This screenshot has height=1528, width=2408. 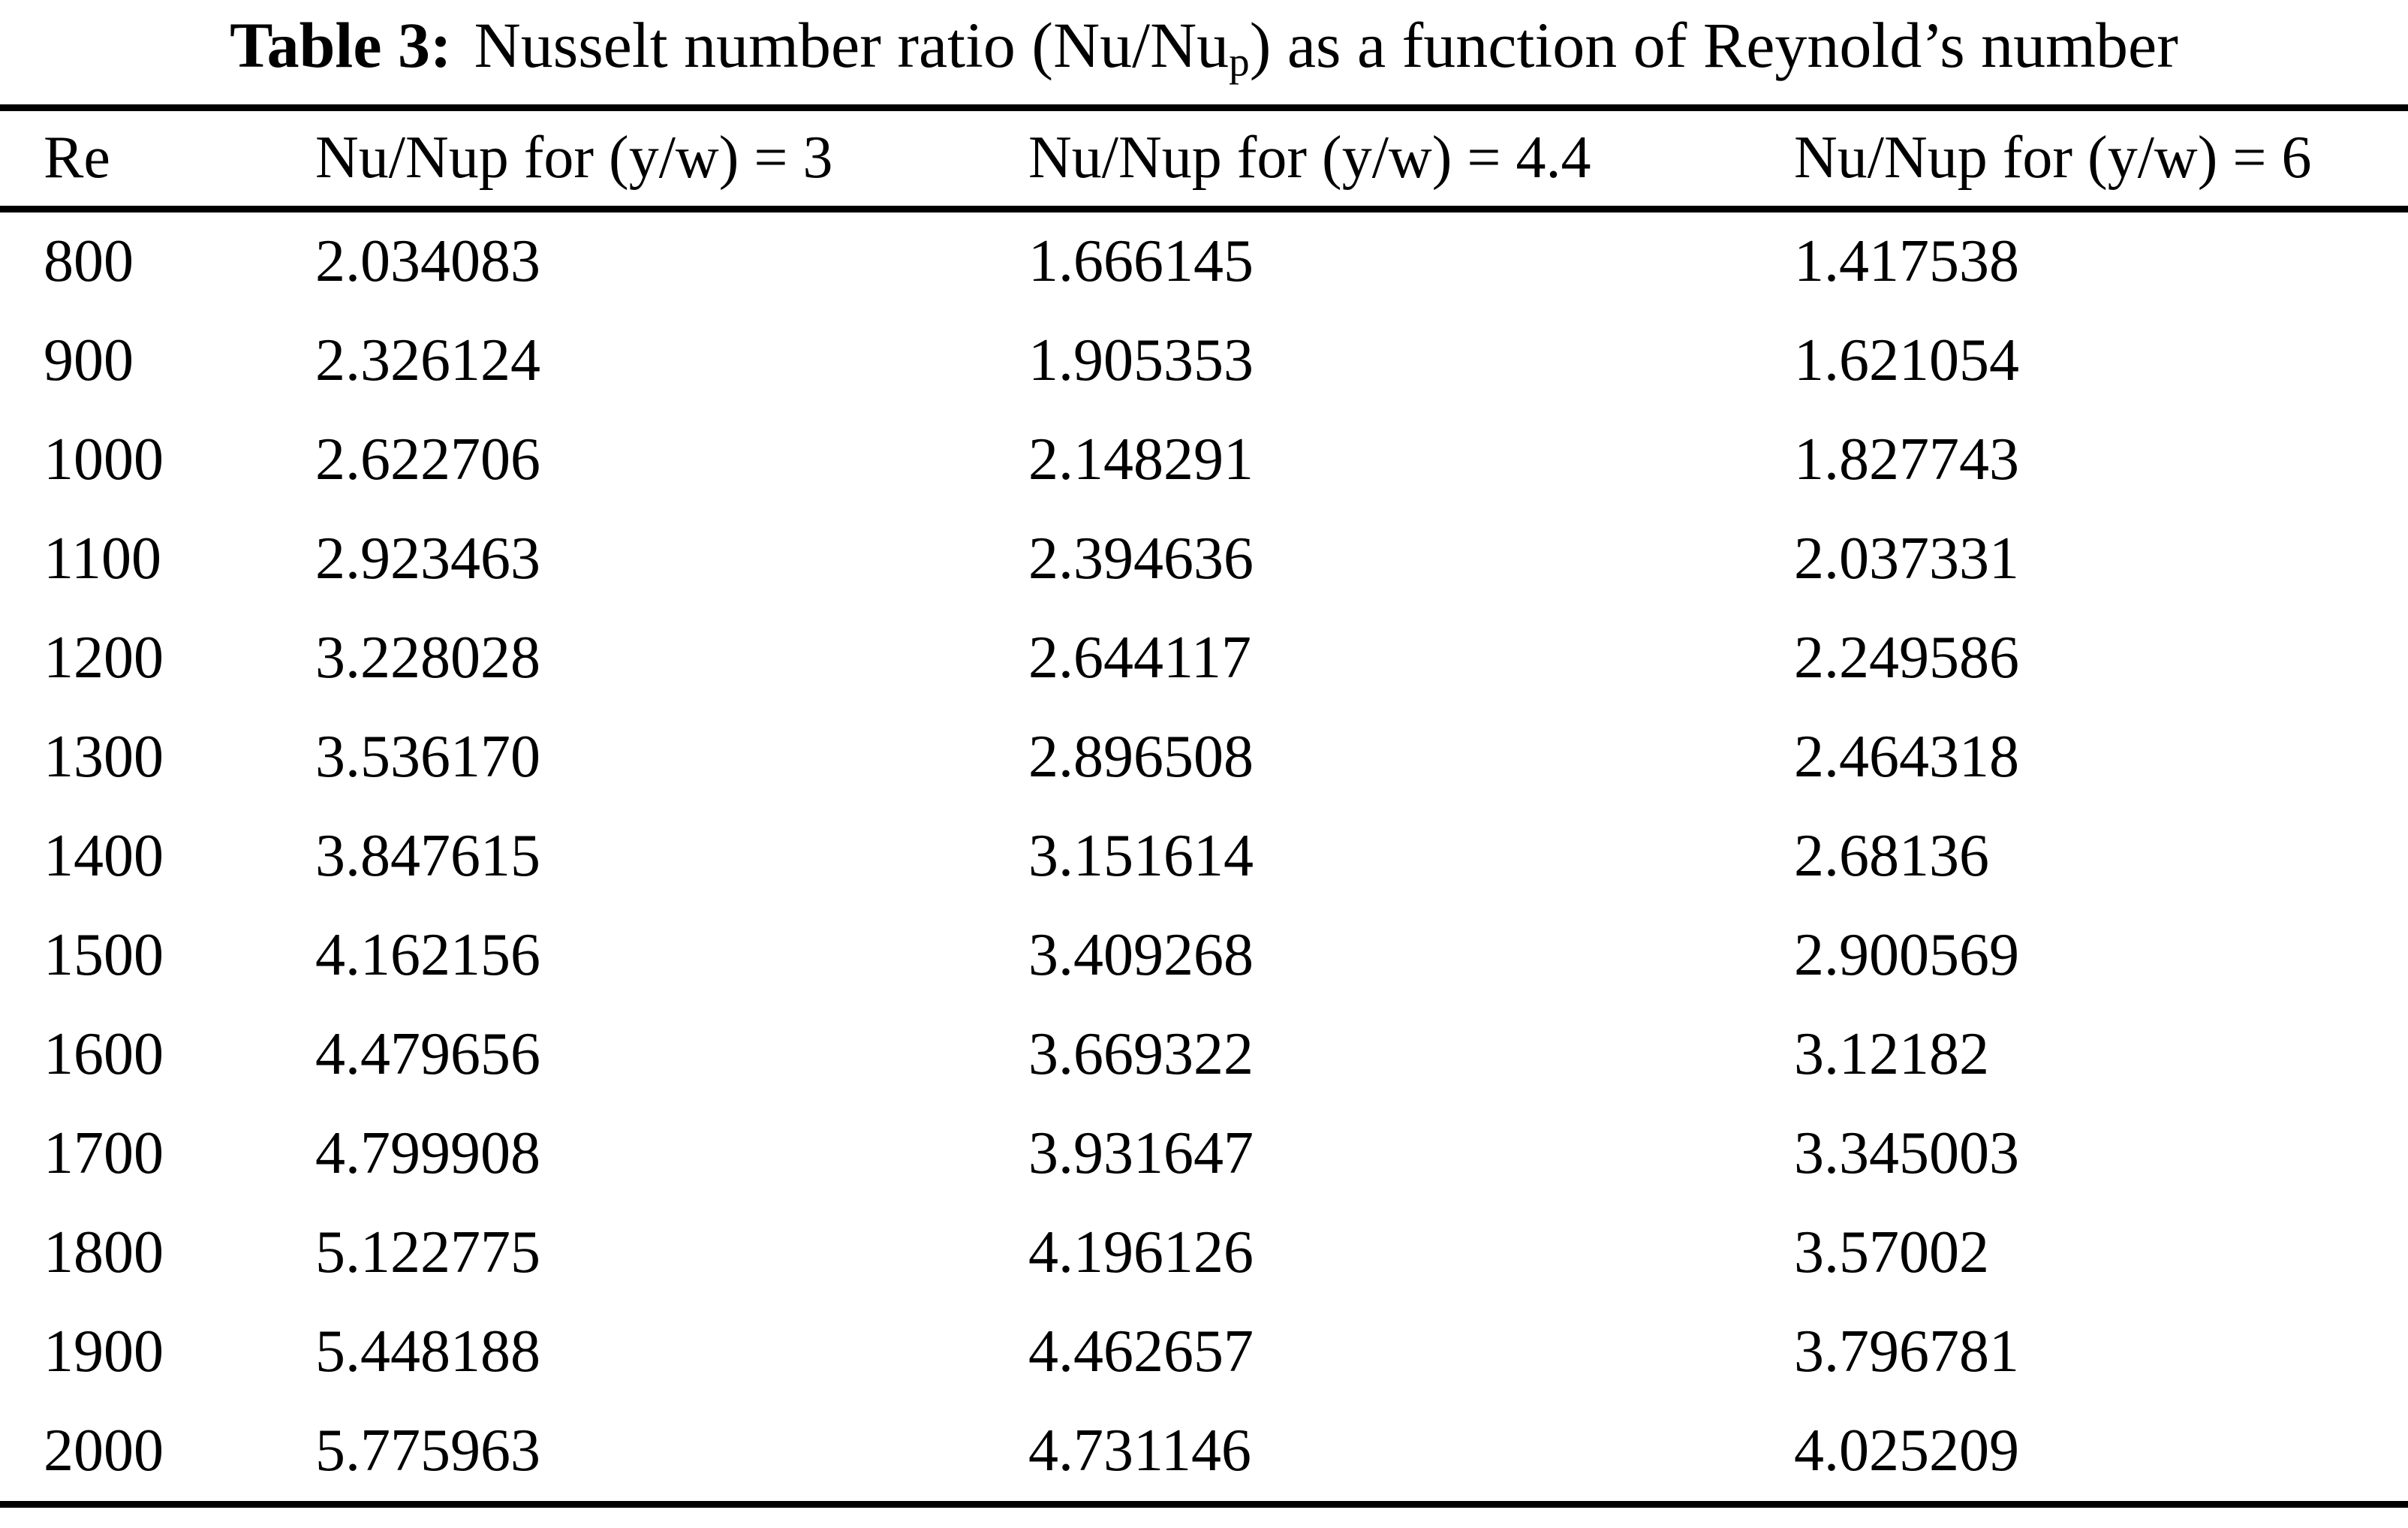 What do you see at coordinates (104, 459) in the screenshot?
I see `table-cell: 1000` at bounding box center [104, 459].